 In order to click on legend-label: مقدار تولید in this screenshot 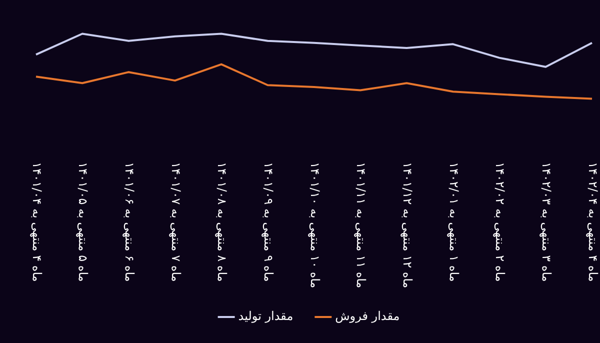, I will do `click(266, 316)`.